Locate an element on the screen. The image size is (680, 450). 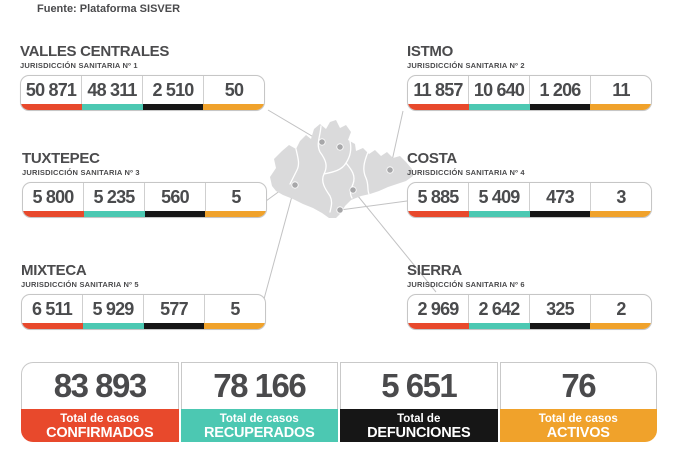
deaths-count: 2 510 is located at coordinates (173, 90).